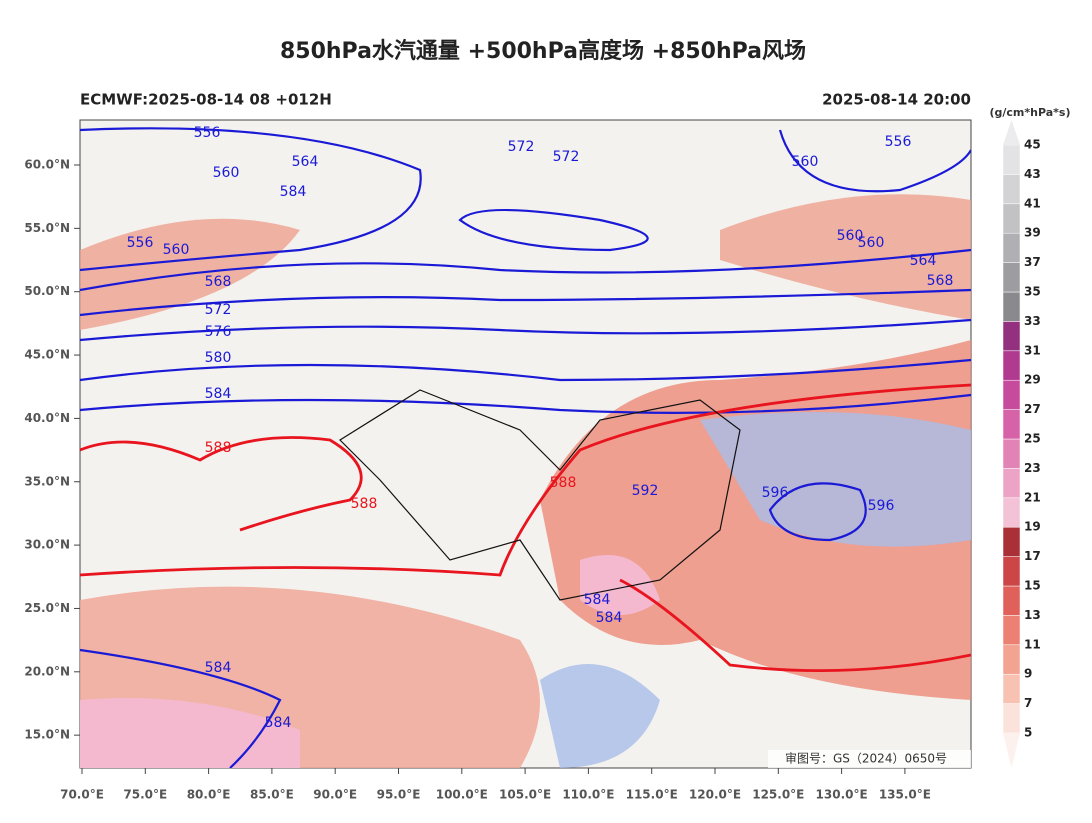 This screenshot has height=823, width=1092. Describe the element at coordinates (588, 795) in the screenshot. I see `lon-tick-label: 110.0°E` at that location.